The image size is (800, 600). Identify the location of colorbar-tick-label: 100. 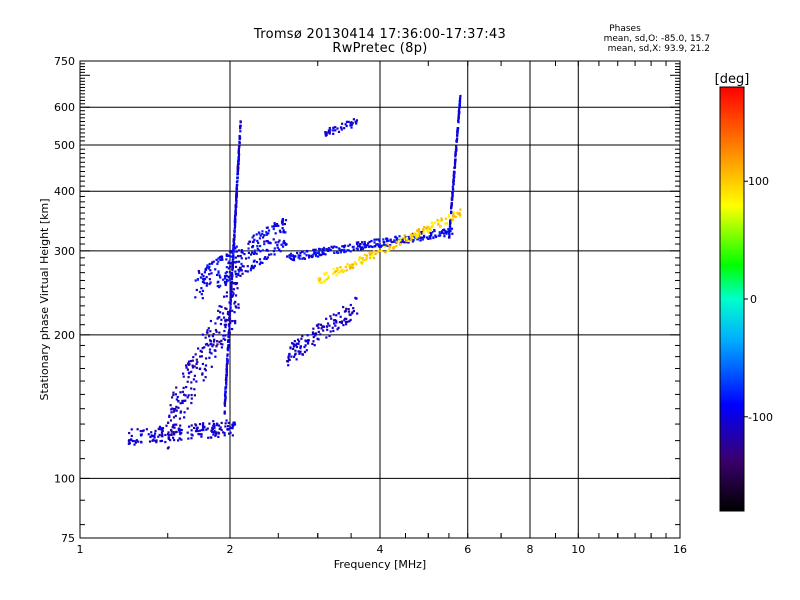
(758, 181).